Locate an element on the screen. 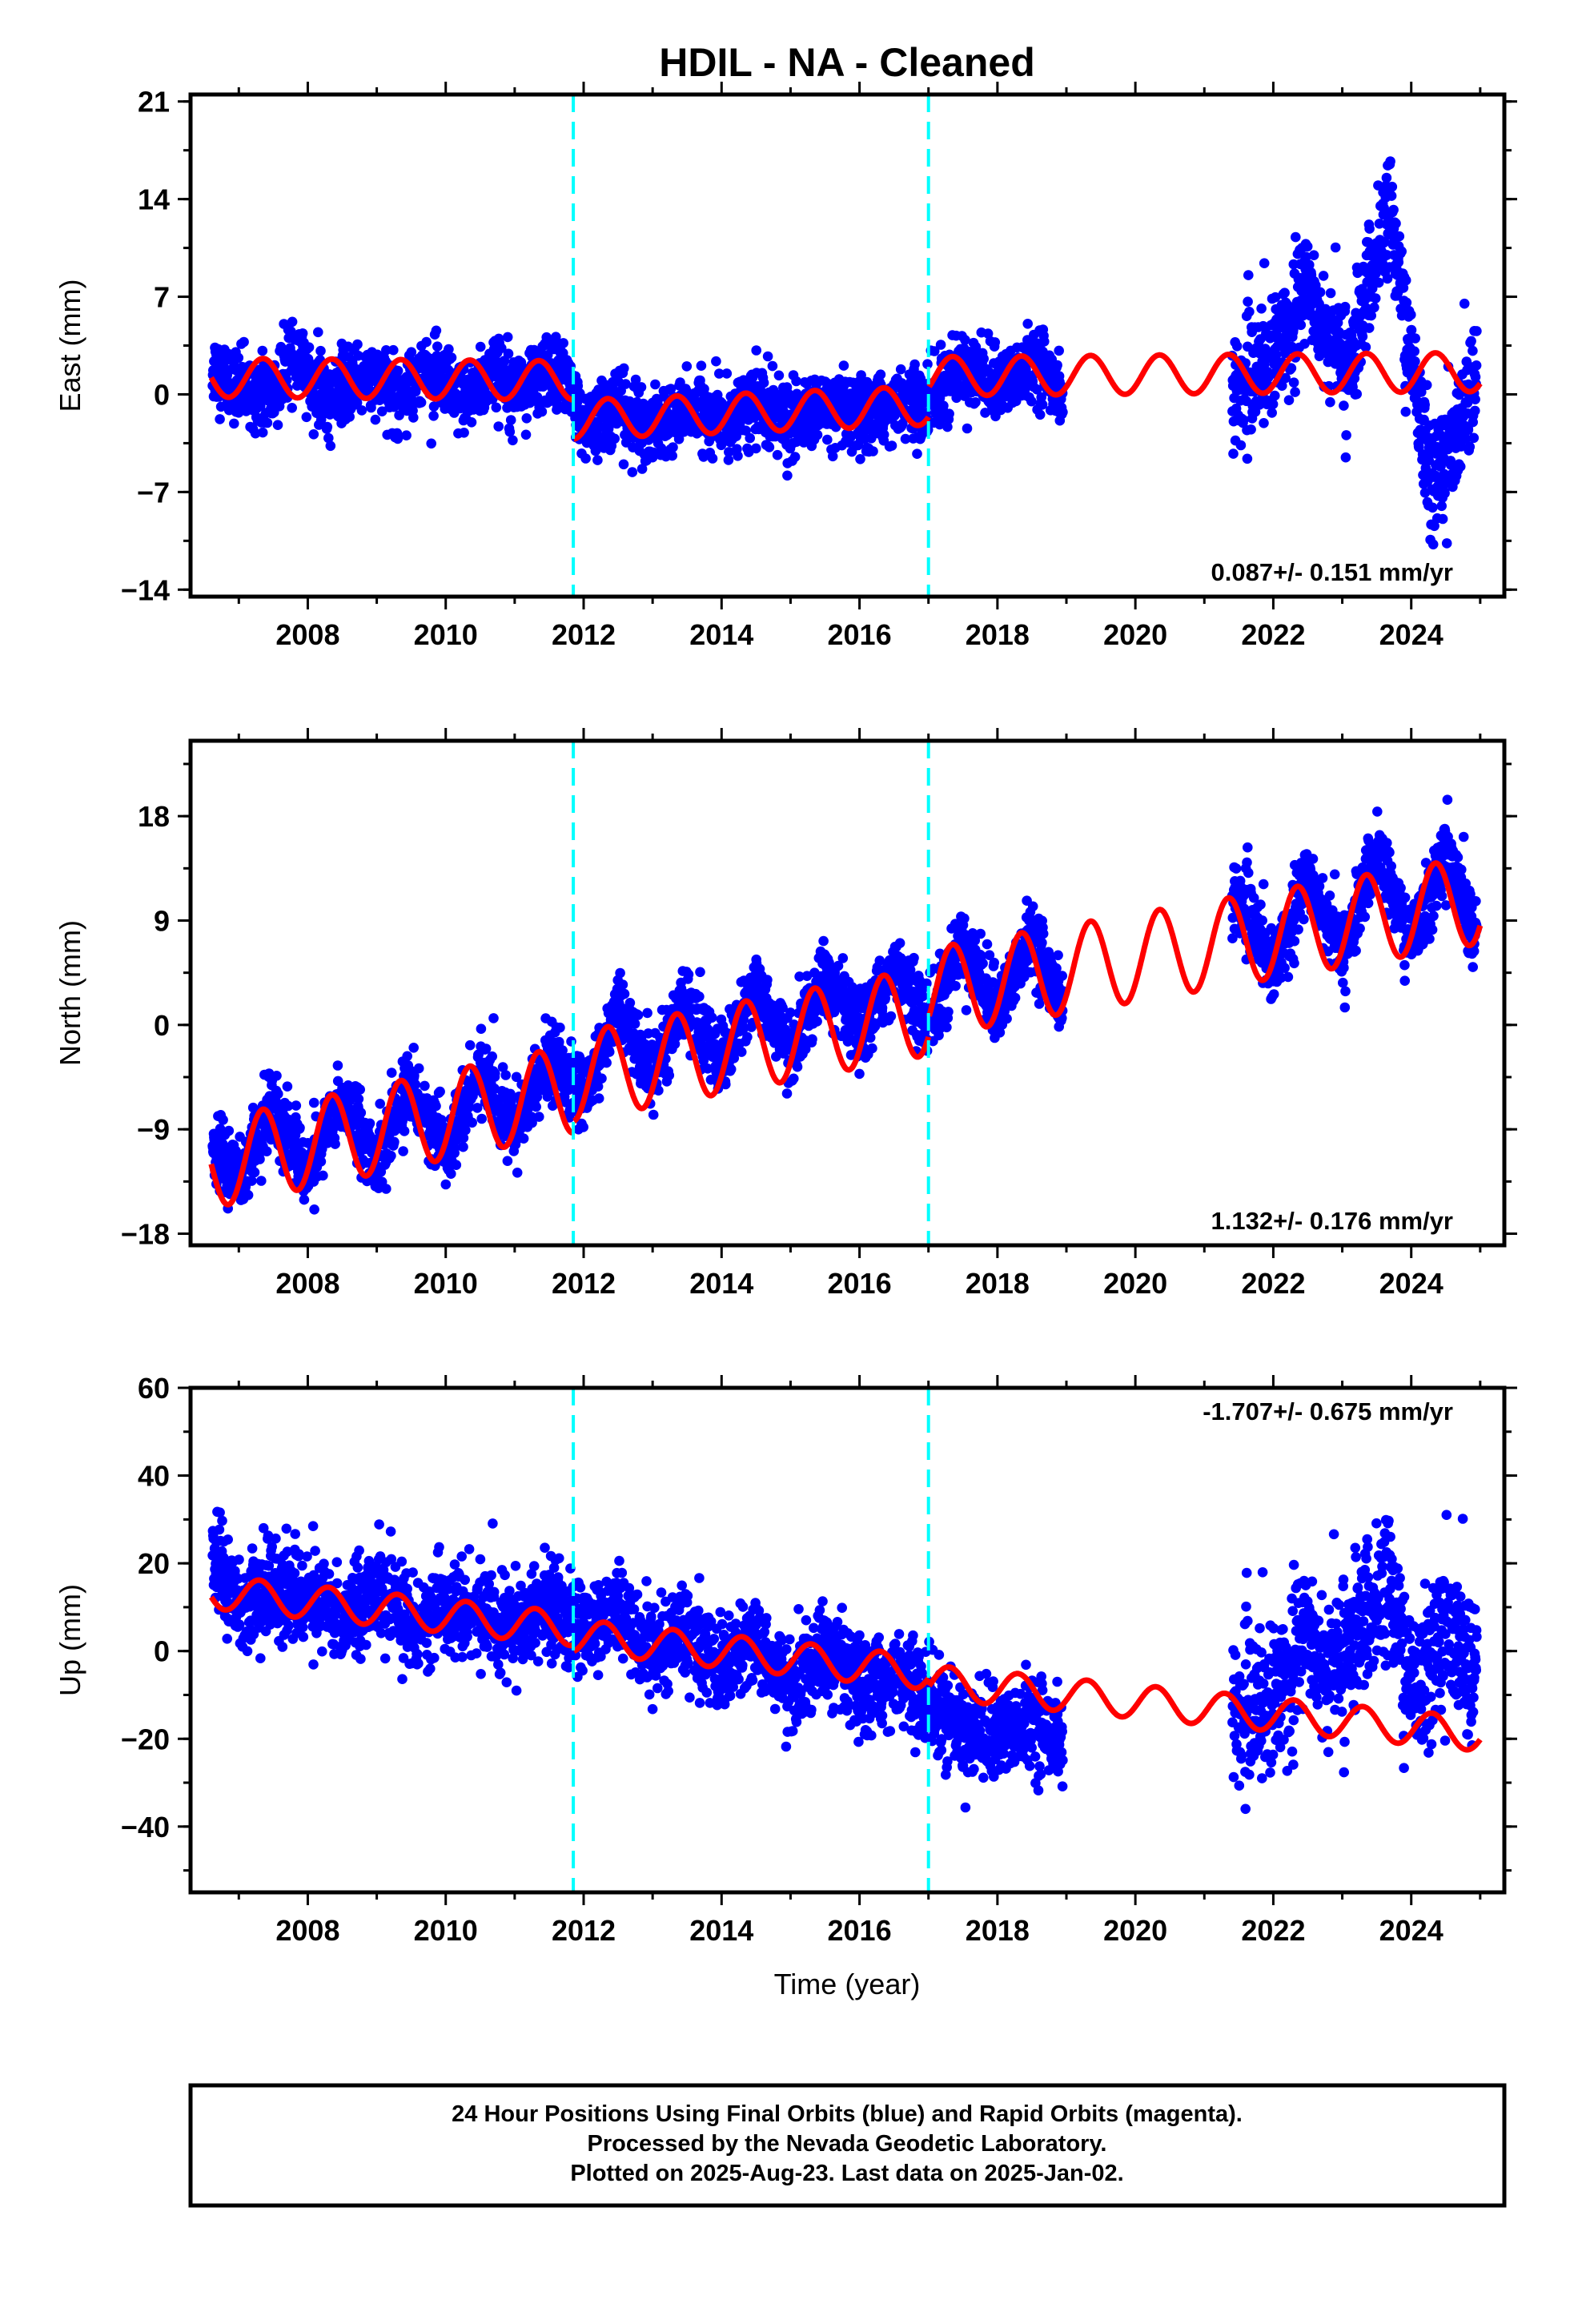 This screenshot has width=1582, height=2324. chart-title: HDIL - NA - Cleaned is located at coordinates (847, 62).